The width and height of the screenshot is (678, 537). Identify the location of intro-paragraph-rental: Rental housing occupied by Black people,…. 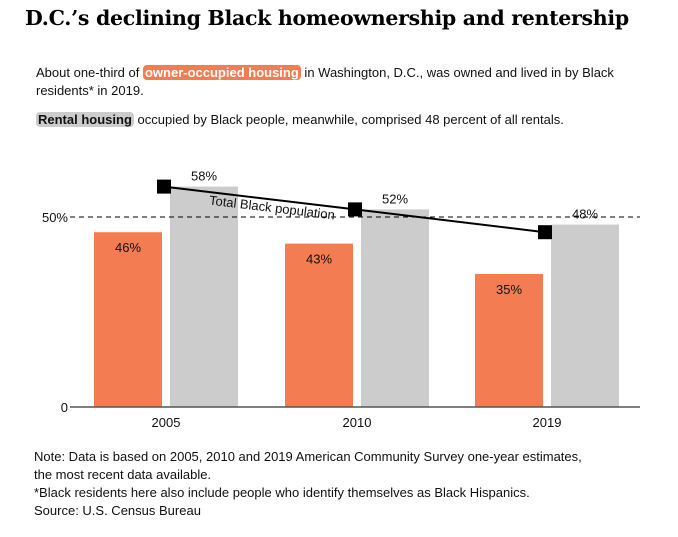
(356, 120).